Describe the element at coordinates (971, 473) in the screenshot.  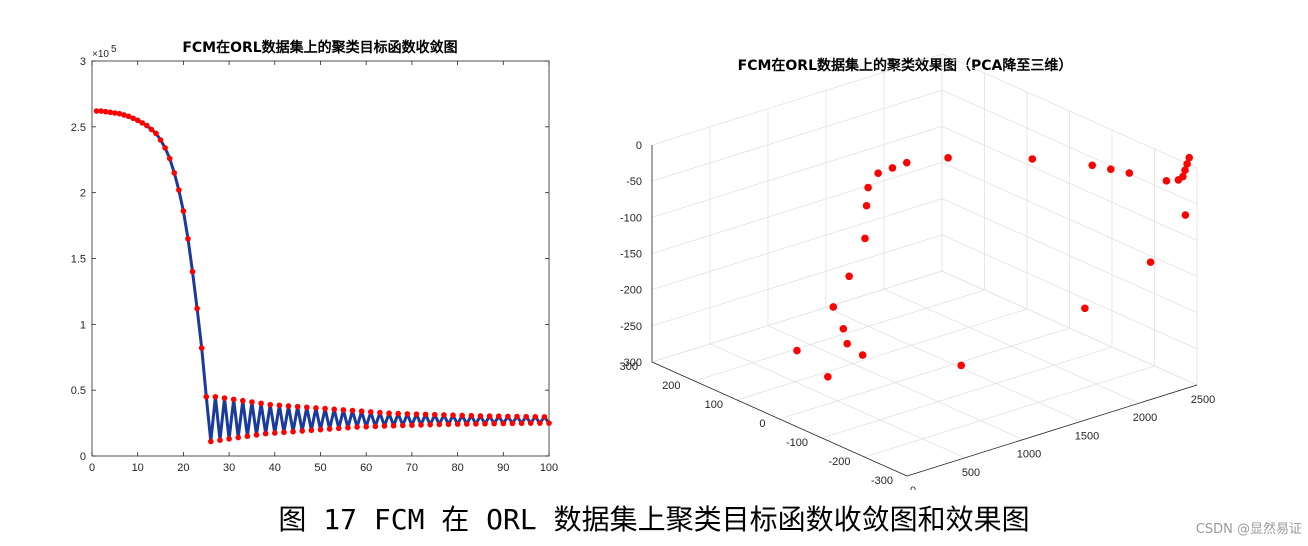
I see `x-tick-label: 500` at that location.